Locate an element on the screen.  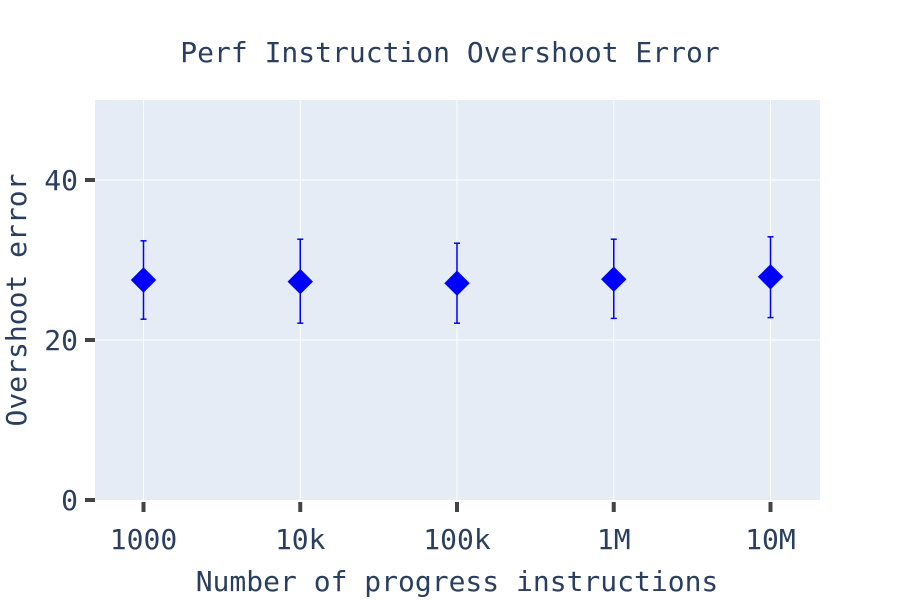
y-tick-label: 0 is located at coordinates (69, 500).